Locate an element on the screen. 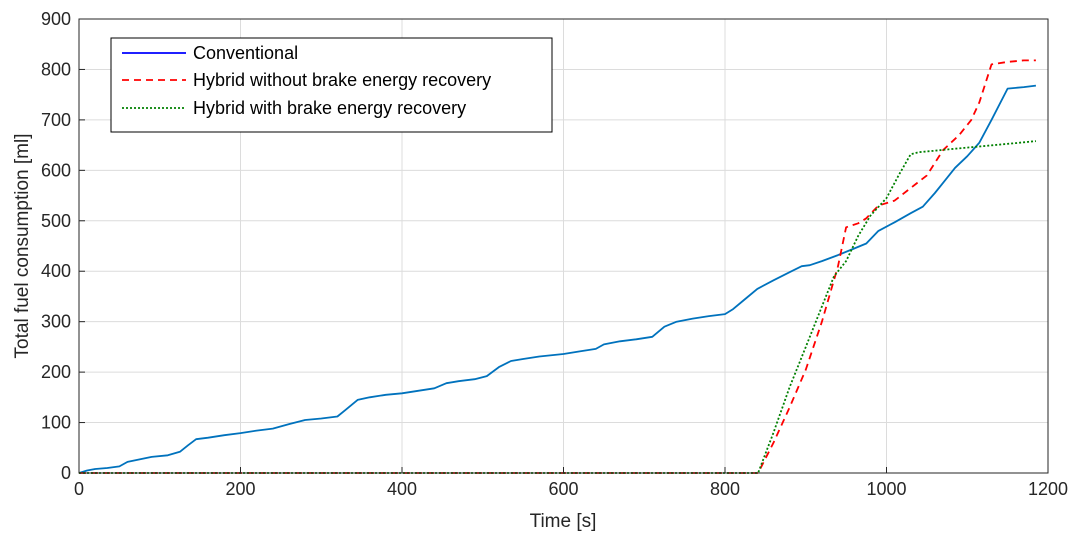 This screenshot has height=533, width=1074. legend-label-conventional: Conventional is located at coordinates (245, 53).